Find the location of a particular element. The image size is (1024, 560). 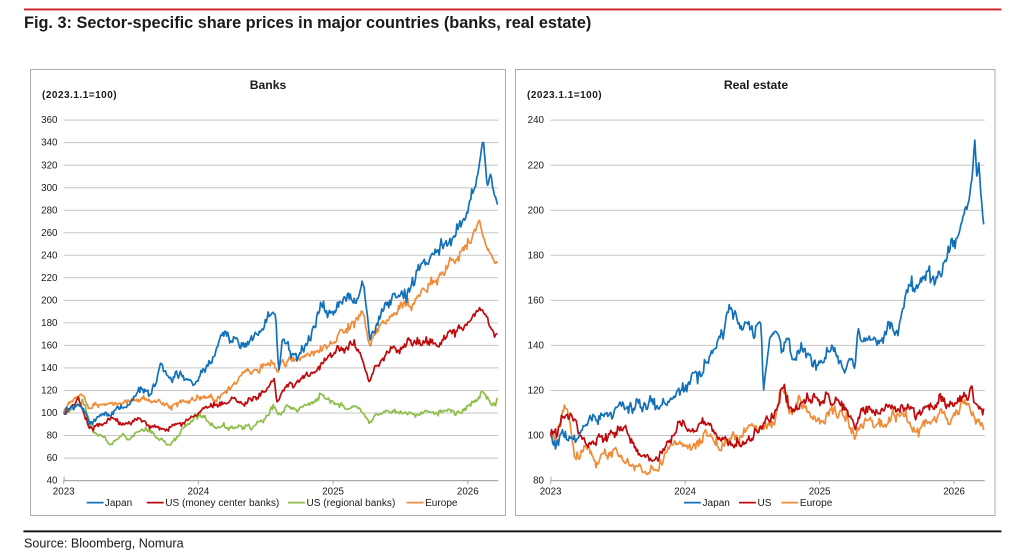

svg-text: 320 is located at coordinates (49, 165).